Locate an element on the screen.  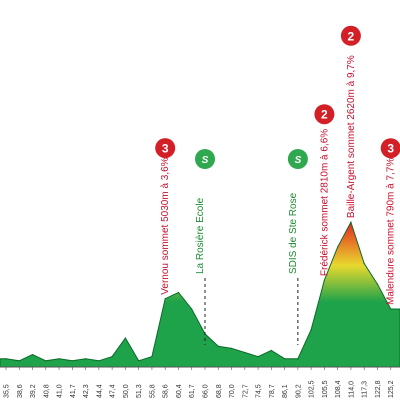
sprint-label: La Rosière Ecole is located at coordinates (200, 235).